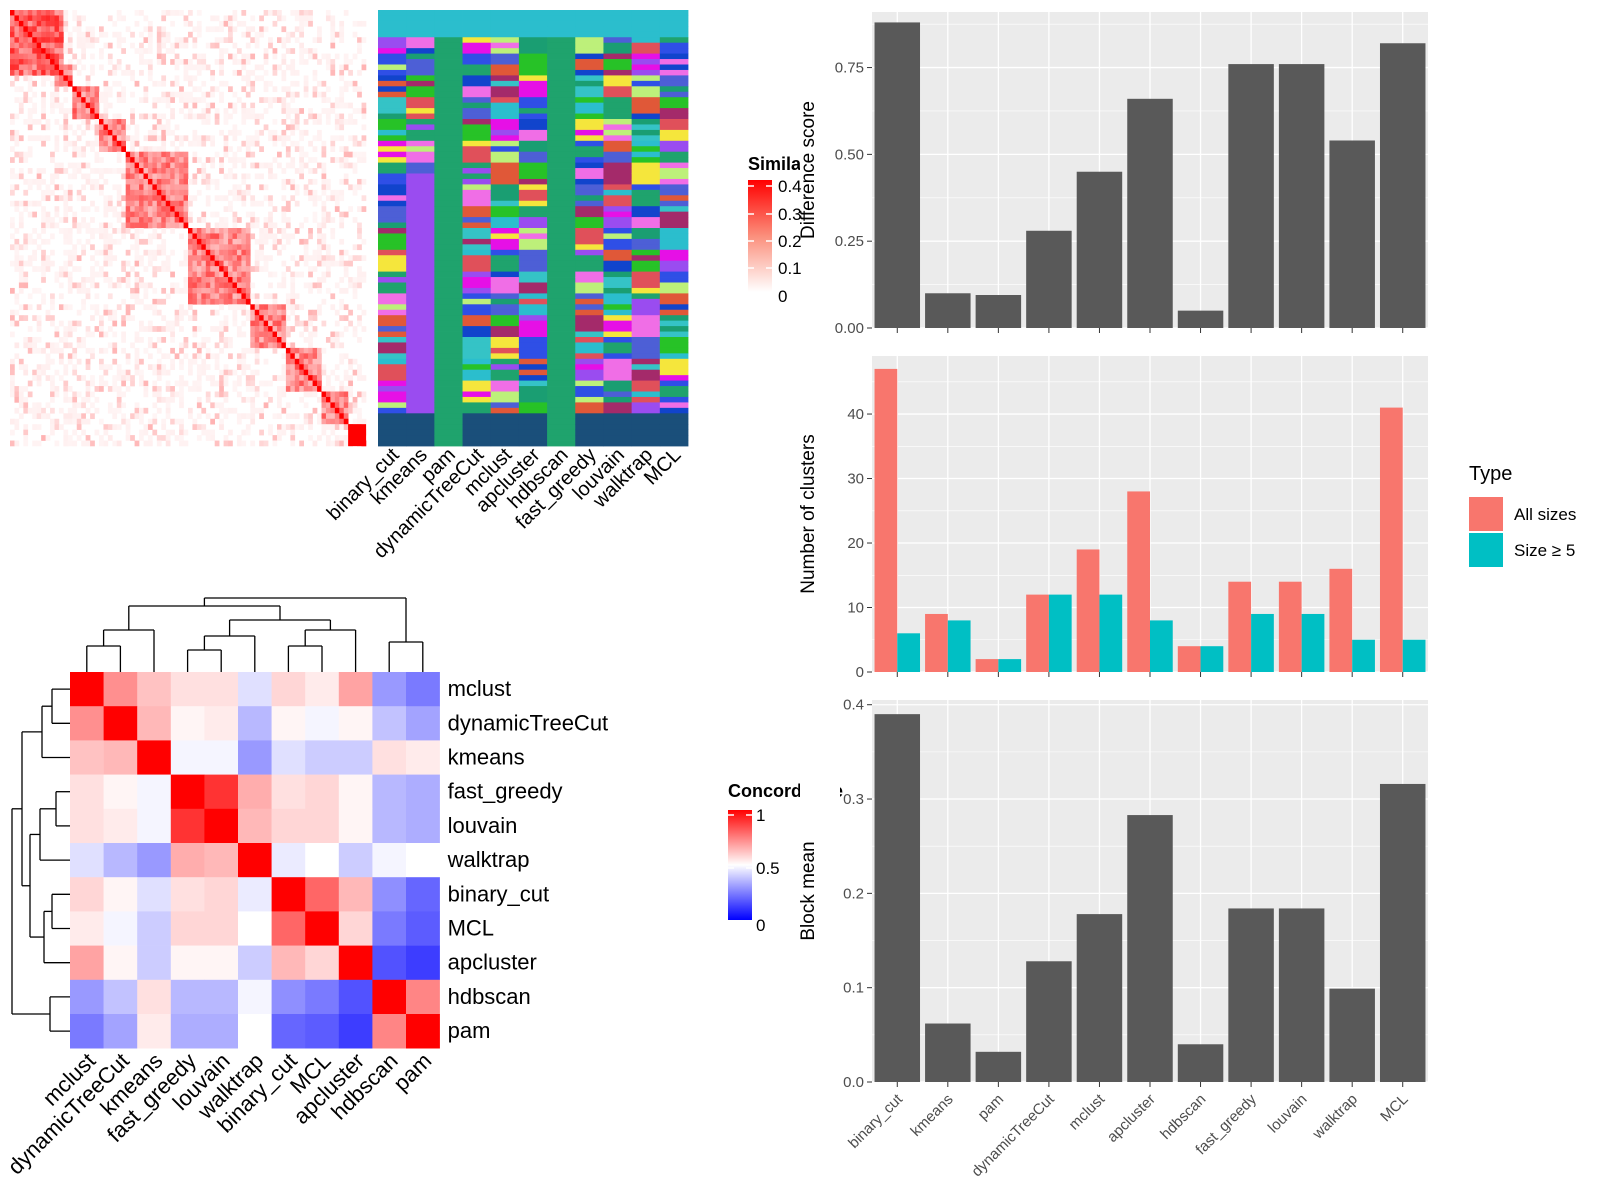 The image size is (1600, 1200). What do you see at coordinates (808, 890) in the screenshot?
I see `y-axis-title: Block mean` at bounding box center [808, 890].